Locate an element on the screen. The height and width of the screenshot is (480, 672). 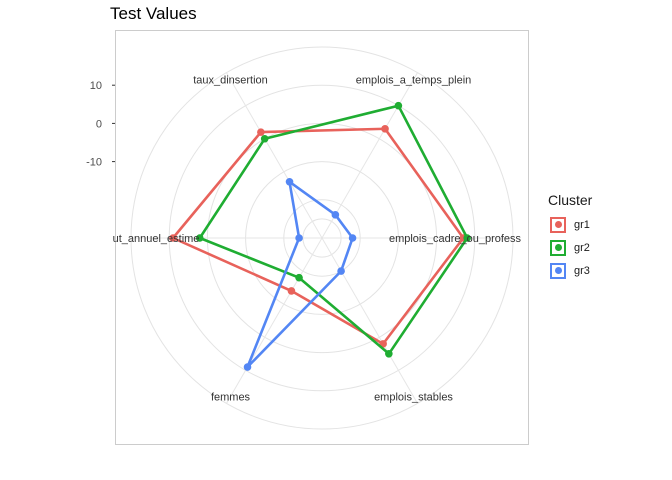
data-point-gr1-femmes is located at coordinates (291, 291).